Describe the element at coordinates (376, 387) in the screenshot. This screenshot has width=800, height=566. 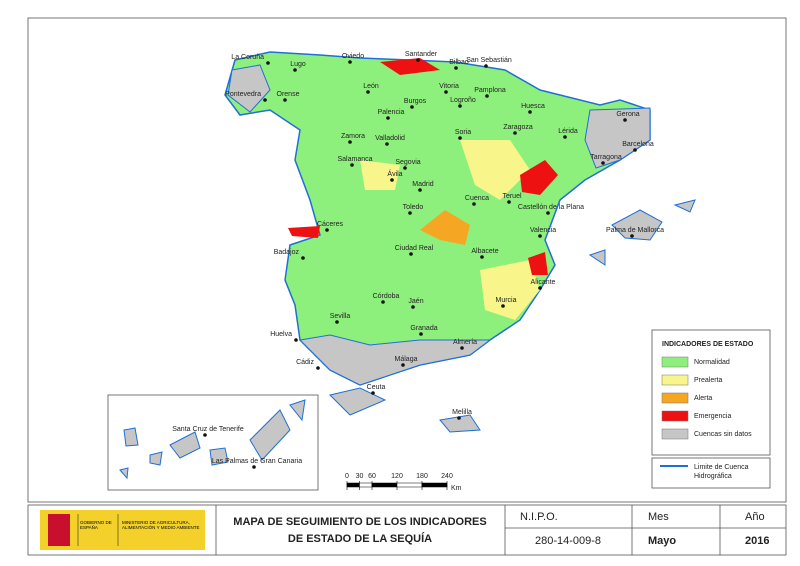
I see `city-label: Ceuta` at that location.